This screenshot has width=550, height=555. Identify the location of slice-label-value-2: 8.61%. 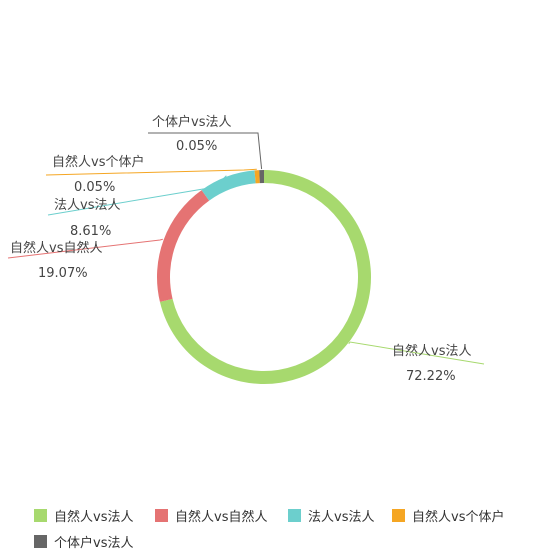
(90, 231).